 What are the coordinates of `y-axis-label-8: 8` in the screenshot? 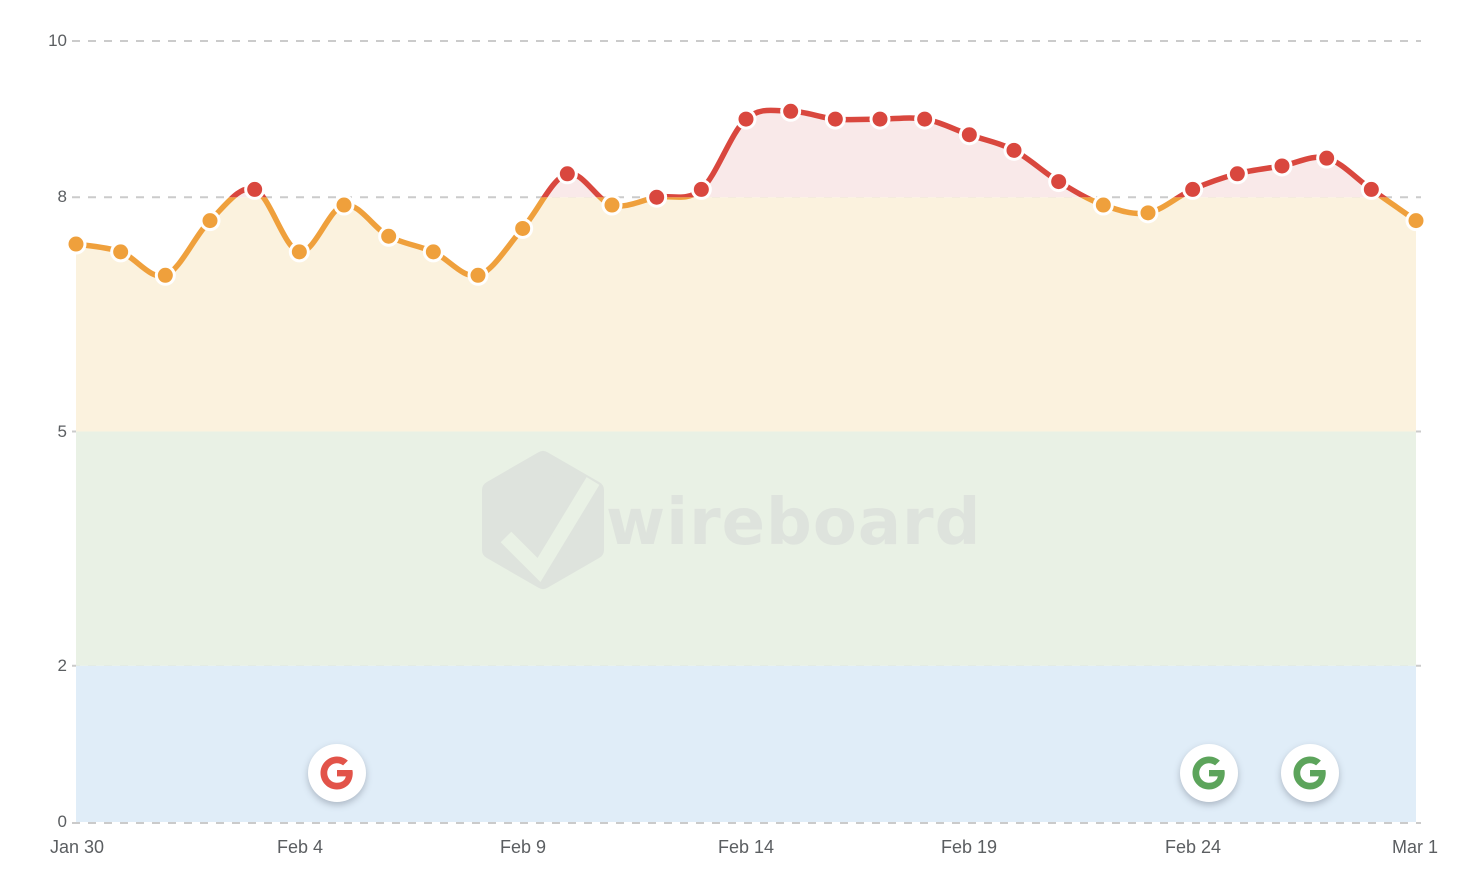 It's located at (62, 196).